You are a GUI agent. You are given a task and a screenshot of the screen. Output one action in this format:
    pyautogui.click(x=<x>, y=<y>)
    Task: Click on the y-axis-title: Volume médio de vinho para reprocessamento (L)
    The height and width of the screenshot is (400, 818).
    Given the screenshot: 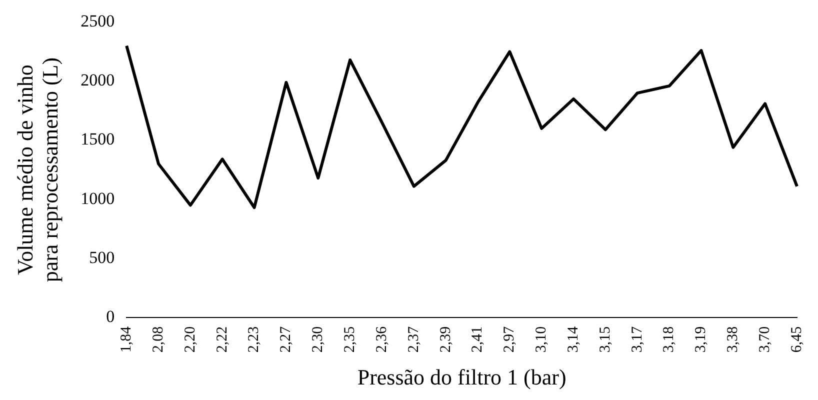 What is the action you would take?
    pyautogui.click(x=37, y=169)
    